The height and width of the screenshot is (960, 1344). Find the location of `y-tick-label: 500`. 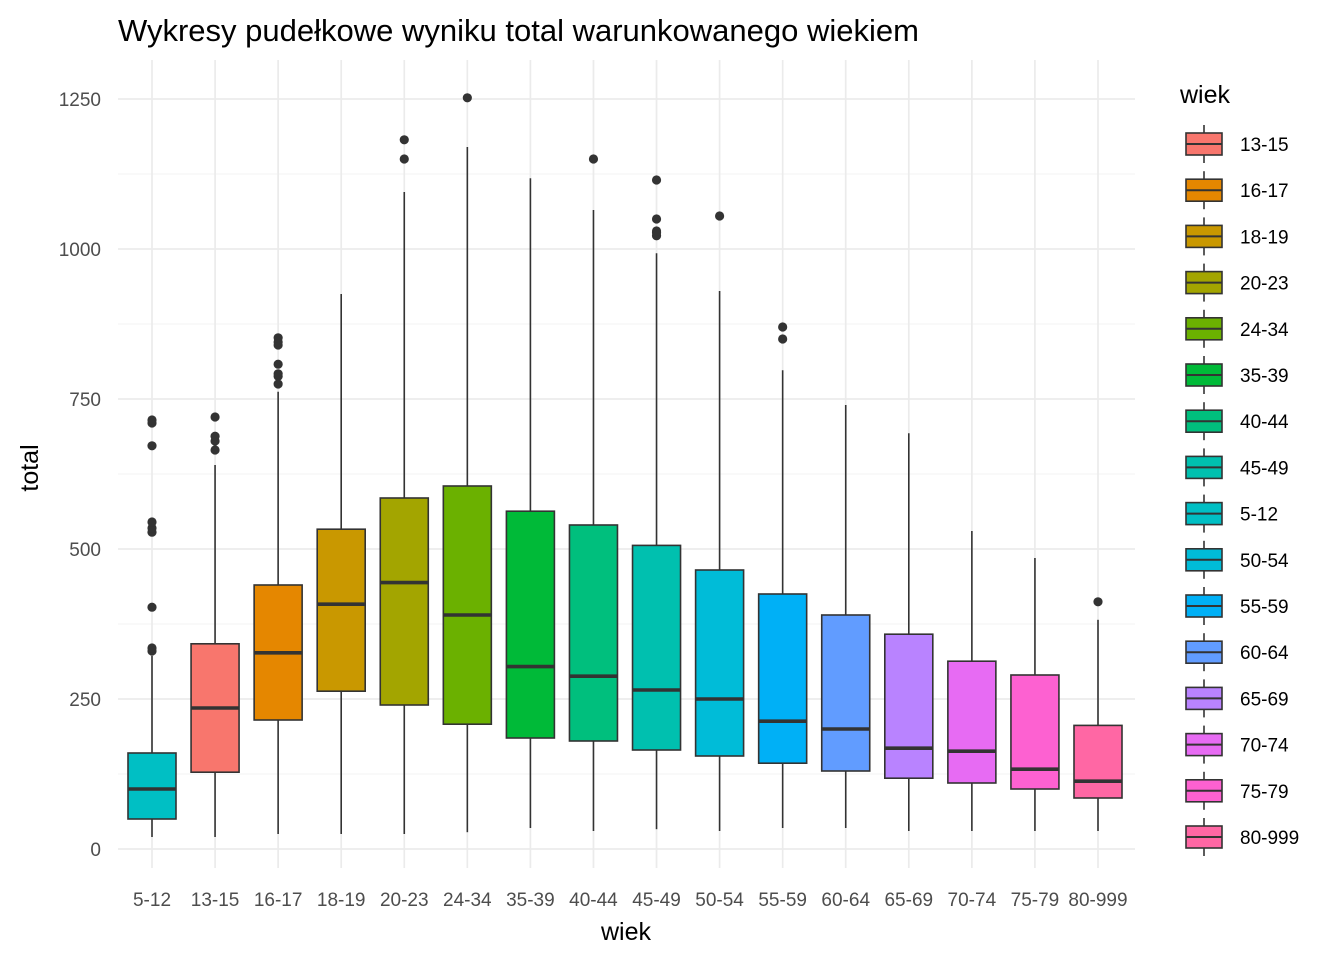

y-tick-label: 500 is located at coordinates (85, 550).